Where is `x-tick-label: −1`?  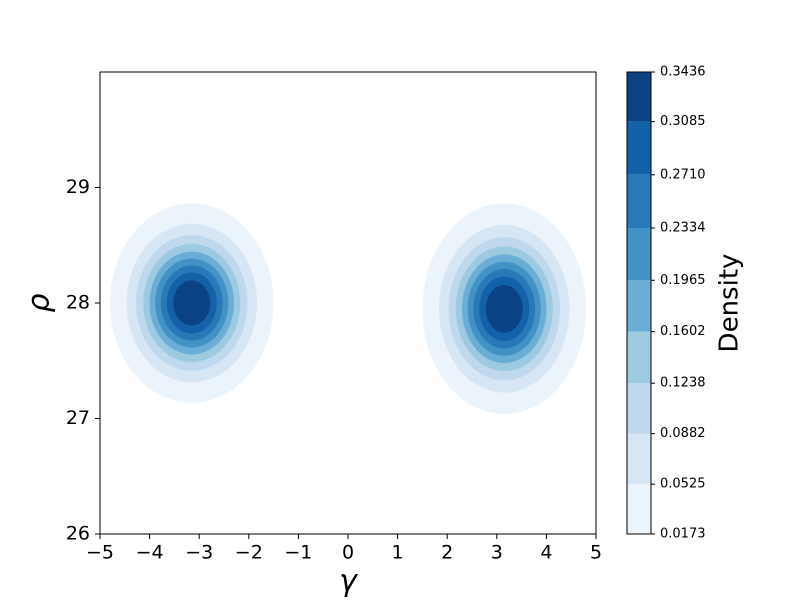
x-tick-label: −1 is located at coordinates (298, 553).